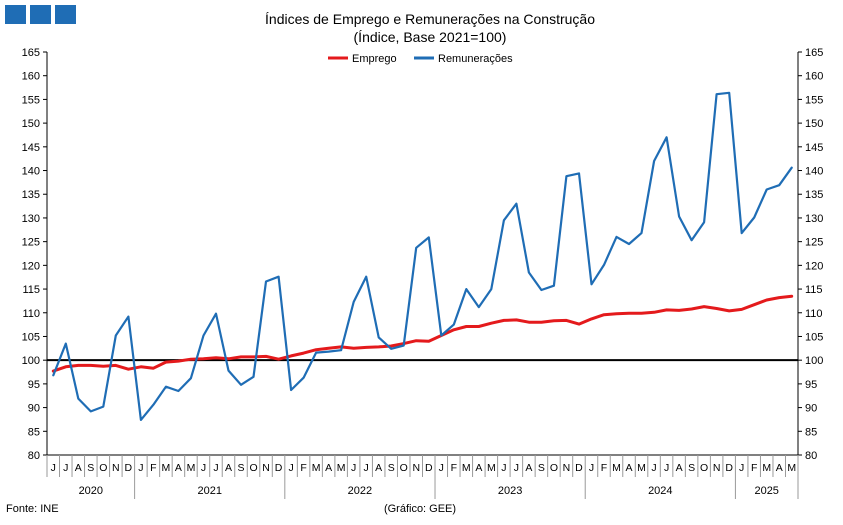  What do you see at coordinates (814, 266) in the screenshot?
I see `y-tick-label-right-120: 120` at bounding box center [814, 266].